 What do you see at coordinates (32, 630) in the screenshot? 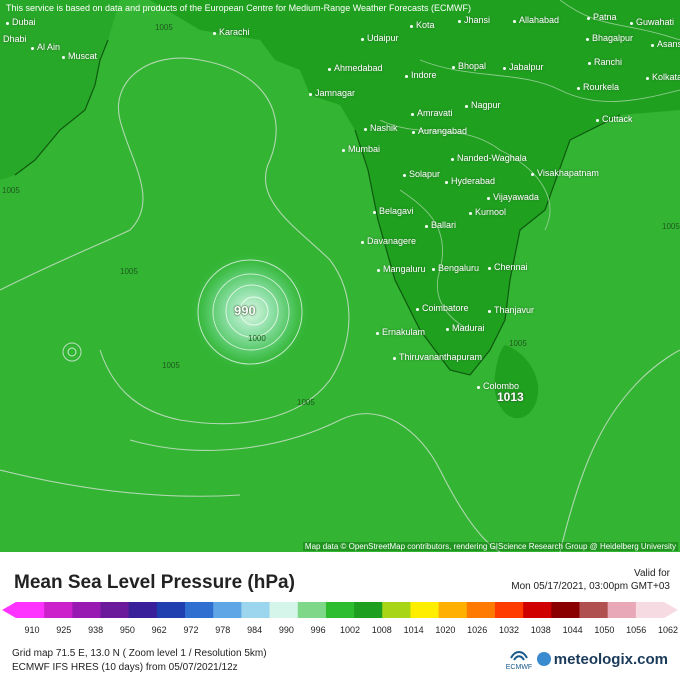
I see `scale-tick-label: 910` at bounding box center [32, 630].